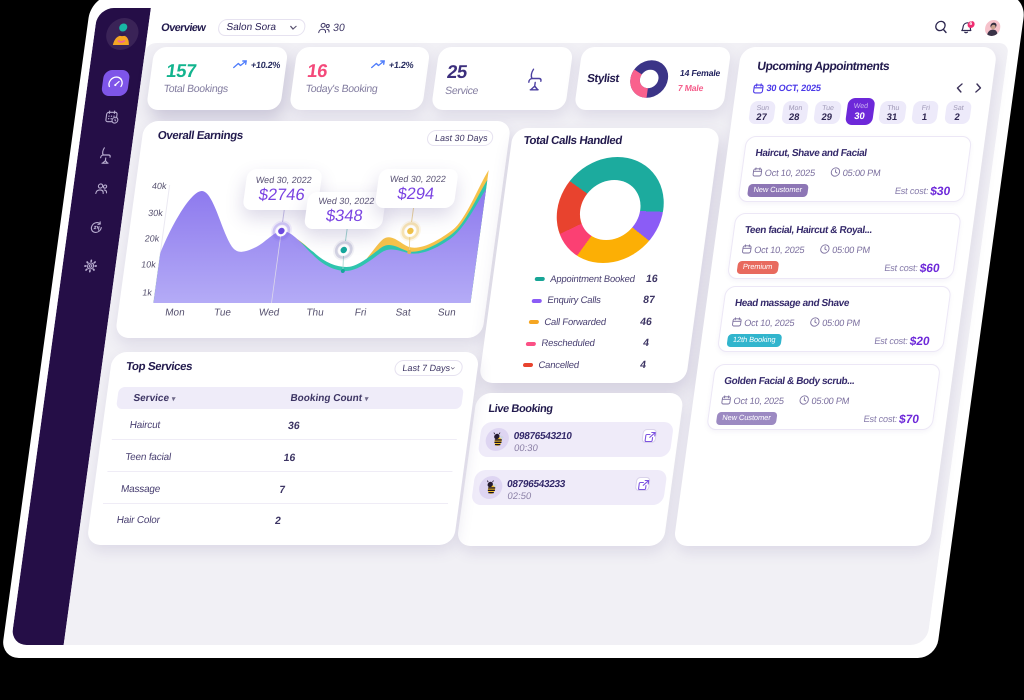  Describe the element at coordinates (360, 313) in the screenshot. I see `svg-text: Fri` at that location.